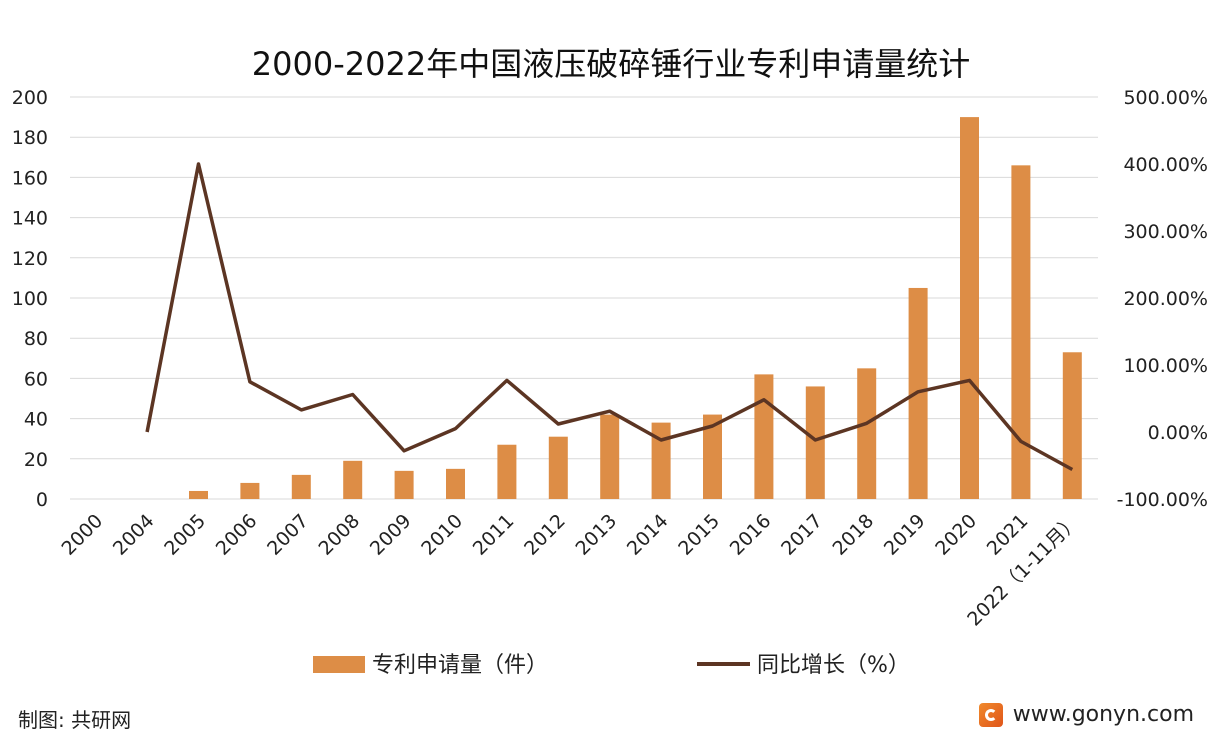  I want to click on legend-label-bar: 专利申请量（件）, so click(460, 665).